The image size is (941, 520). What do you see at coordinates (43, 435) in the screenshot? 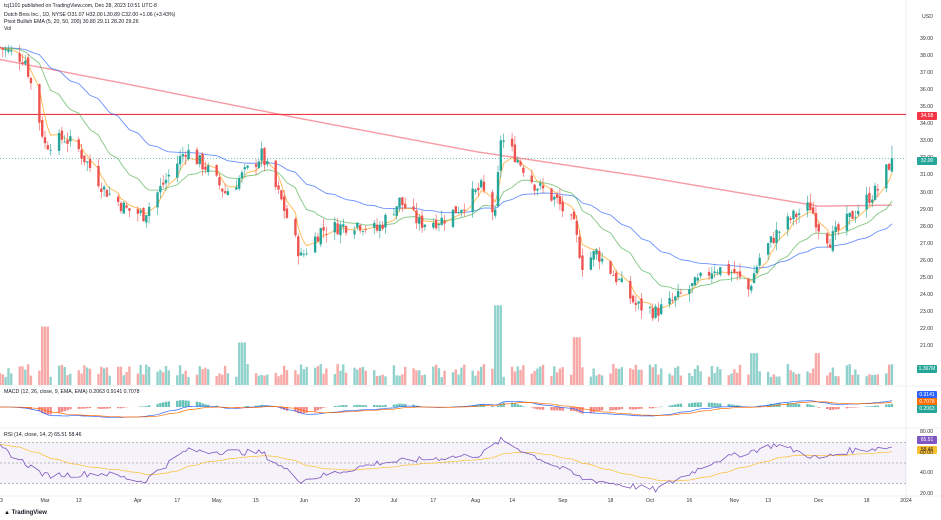
I see `rsi-legend: RSI (14, close, 14, 2) 65.51 58.46` at bounding box center [43, 435].